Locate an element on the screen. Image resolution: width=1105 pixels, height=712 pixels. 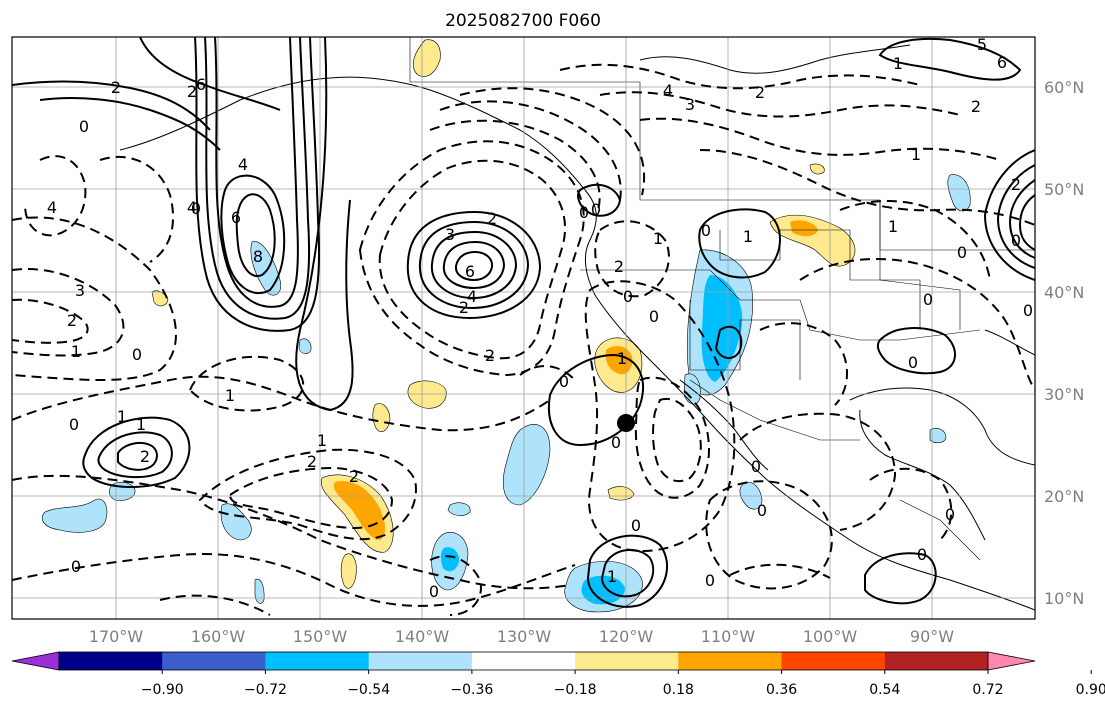
colorbar-tick-label: 0.54 is located at coordinates (884, 690).